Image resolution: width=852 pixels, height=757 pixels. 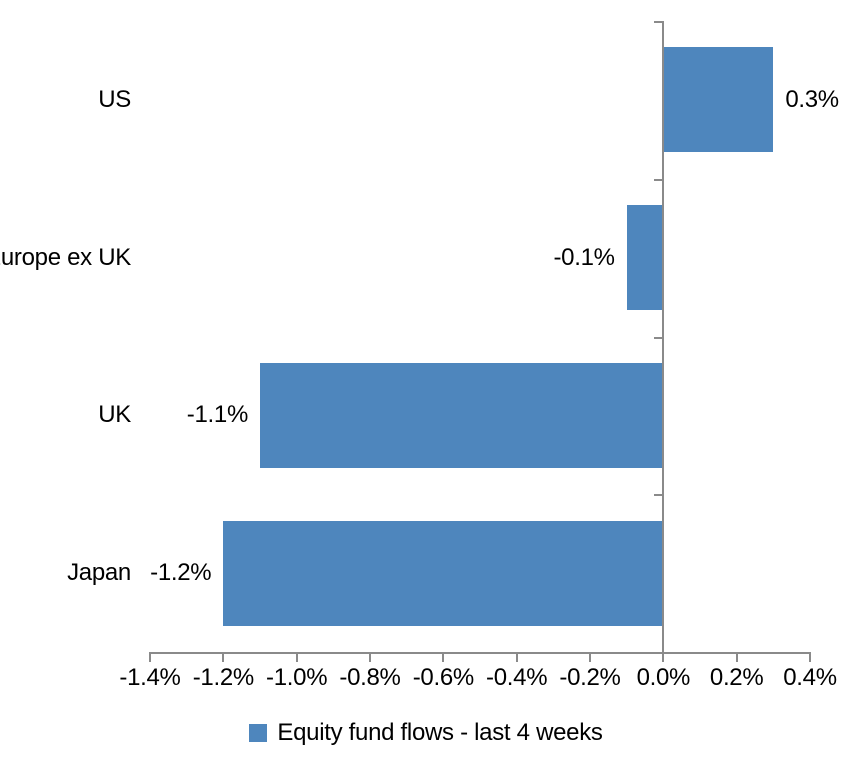 What do you see at coordinates (440, 732) in the screenshot?
I see `legend-label: Equity fund flows - last 4 weeks` at bounding box center [440, 732].